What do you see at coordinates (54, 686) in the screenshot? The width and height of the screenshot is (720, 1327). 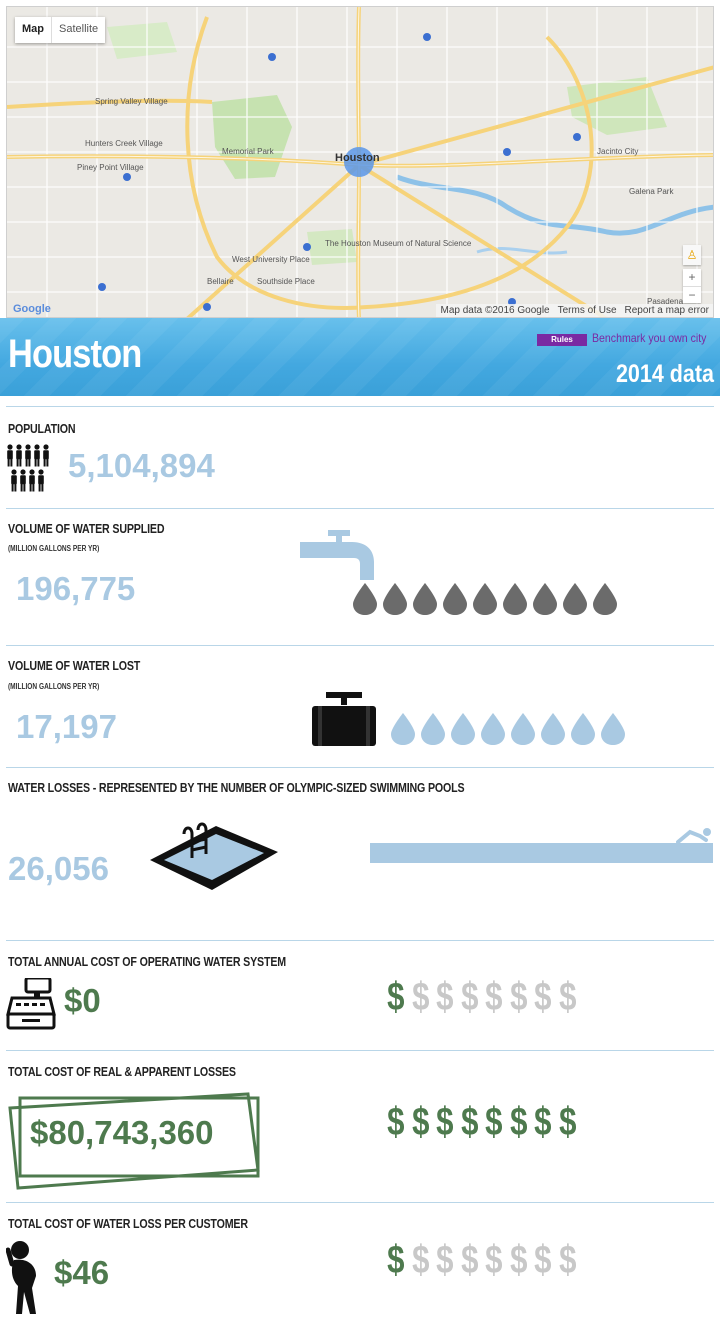 I see `water-lost-unit: (MILLION GALLONS PER YR)` at bounding box center [54, 686].